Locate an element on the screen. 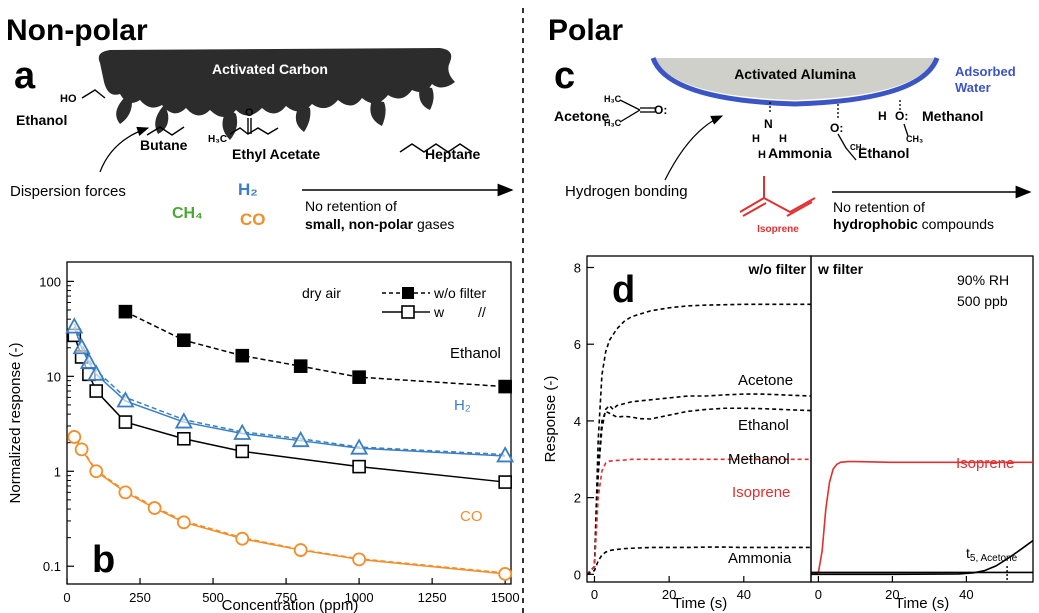 Image resolution: width=1039 pixels, height=613 pixels. molecule-skeletons-a is located at coordinates (277, 121).